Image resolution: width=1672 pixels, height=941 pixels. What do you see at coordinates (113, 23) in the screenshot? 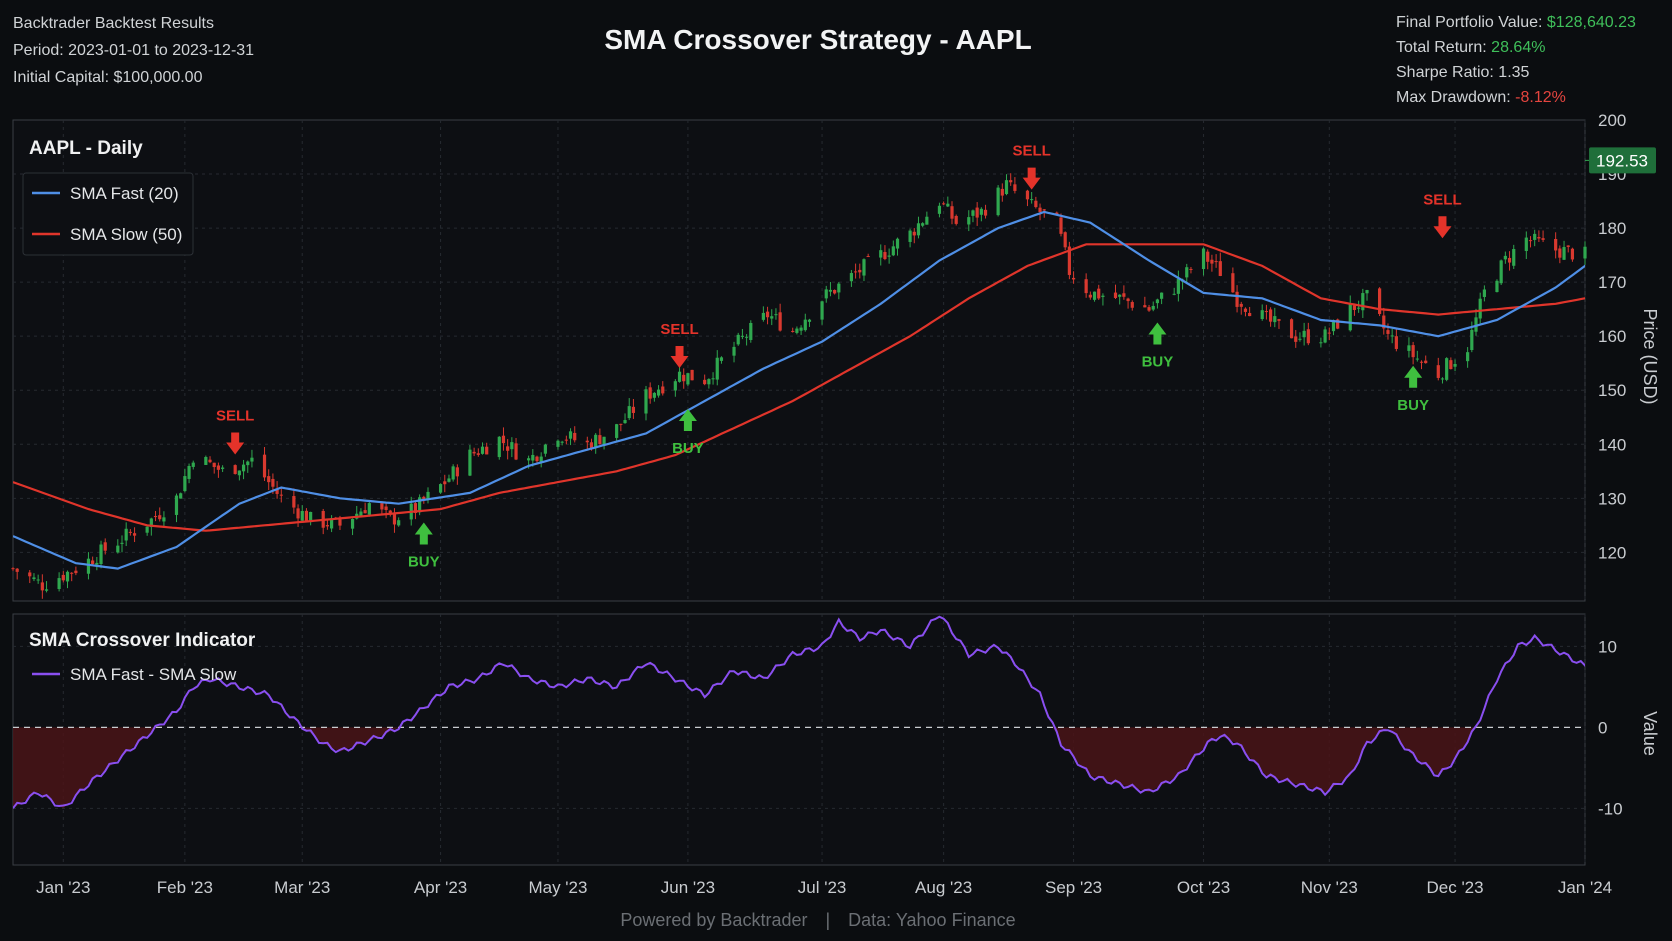
I see `app-name: Backtrader Backtest Results` at bounding box center [113, 23].